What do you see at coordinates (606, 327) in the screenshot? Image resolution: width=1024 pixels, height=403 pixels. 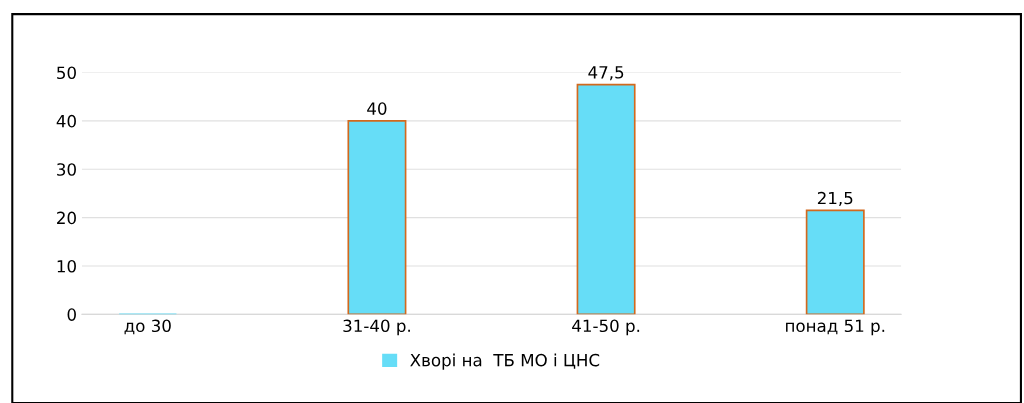 I see `x-tick-label: 41-50 р.` at bounding box center [606, 327].